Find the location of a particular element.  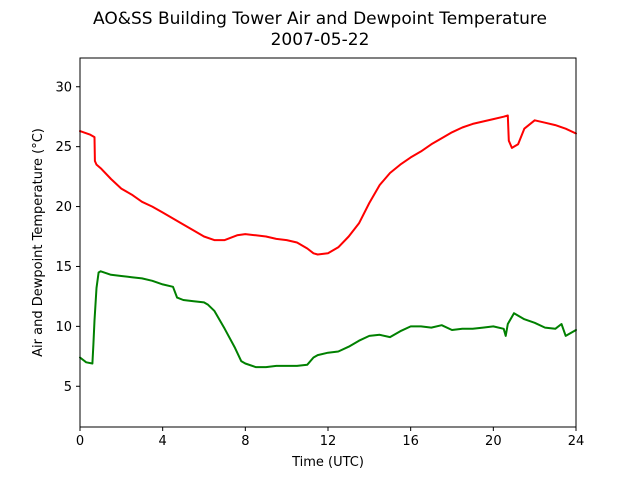

x-tick-label: 12 is located at coordinates (328, 441).